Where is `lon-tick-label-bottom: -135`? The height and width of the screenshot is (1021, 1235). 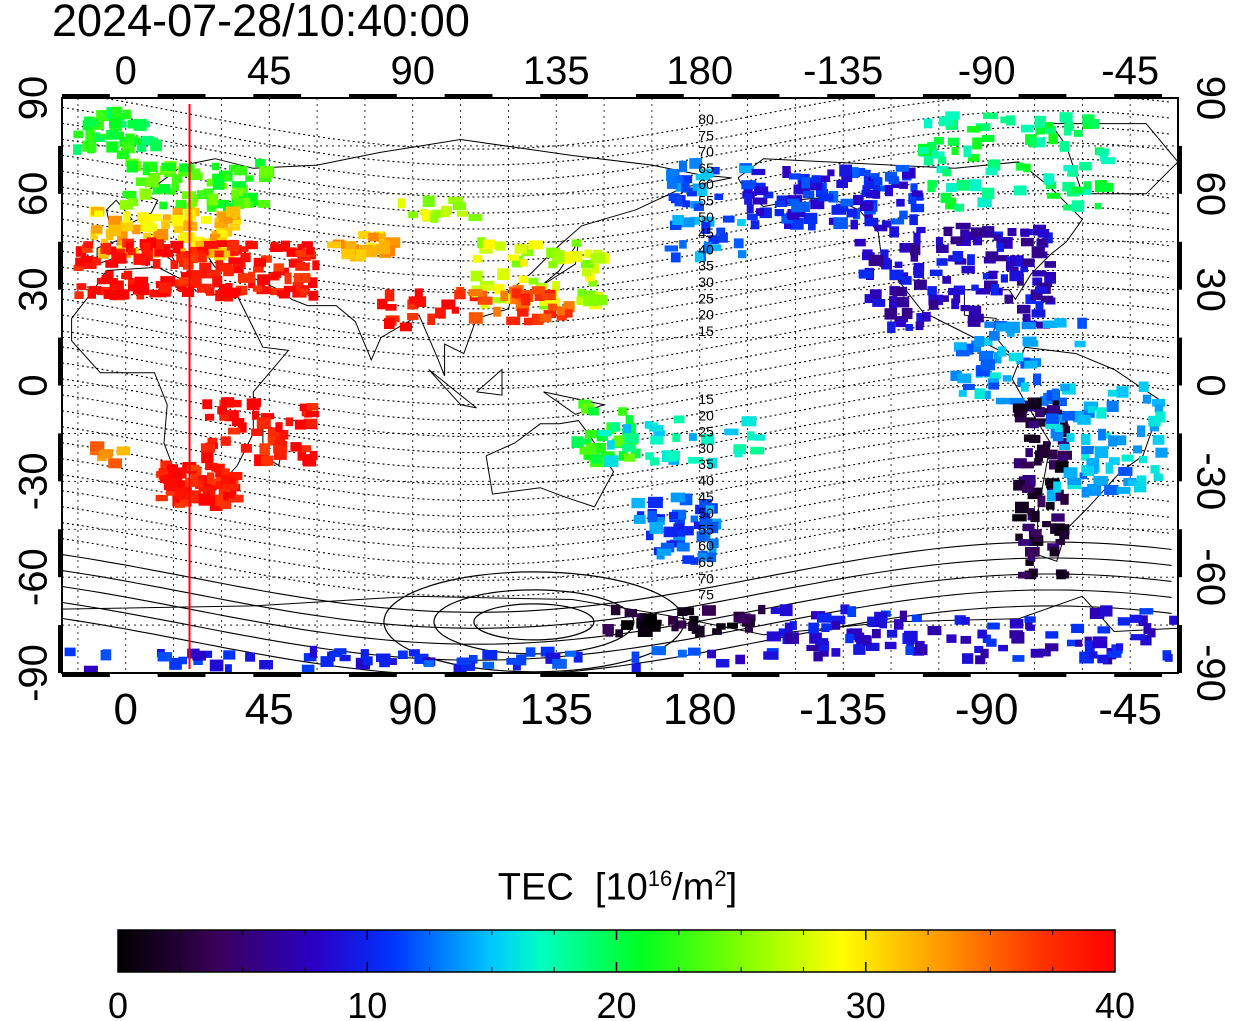 lon-tick-label-bottom: -135 is located at coordinates (843, 709).